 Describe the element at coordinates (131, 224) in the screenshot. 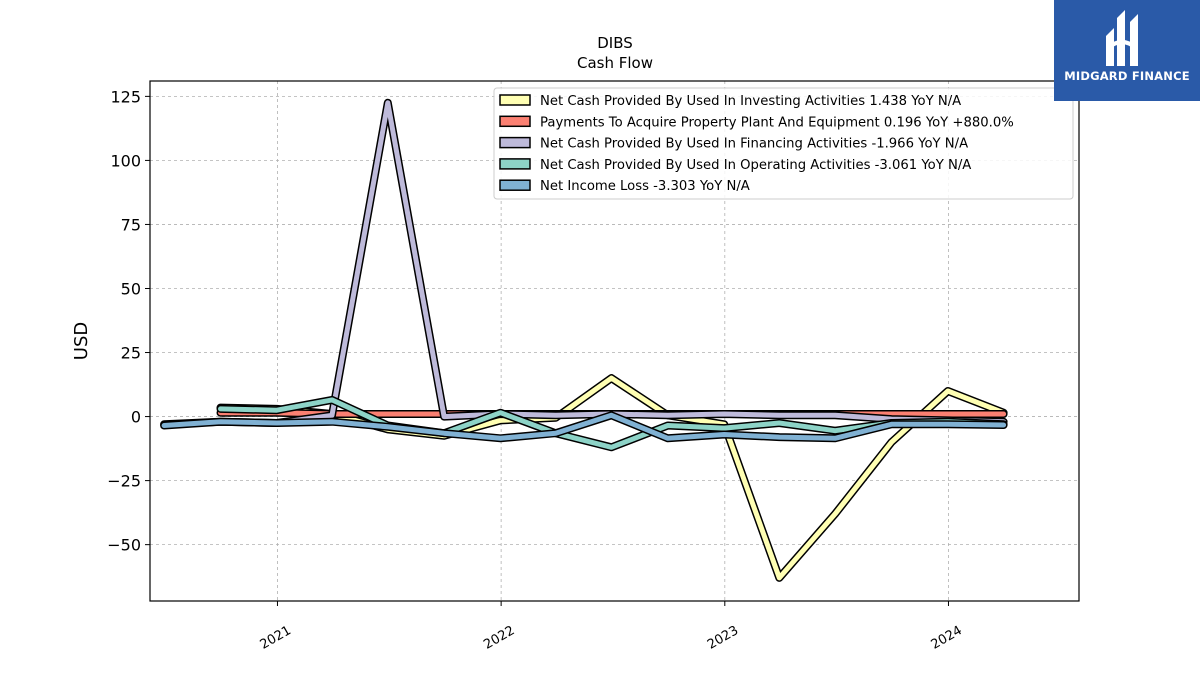

I see `y-tick-label: 75` at that location.